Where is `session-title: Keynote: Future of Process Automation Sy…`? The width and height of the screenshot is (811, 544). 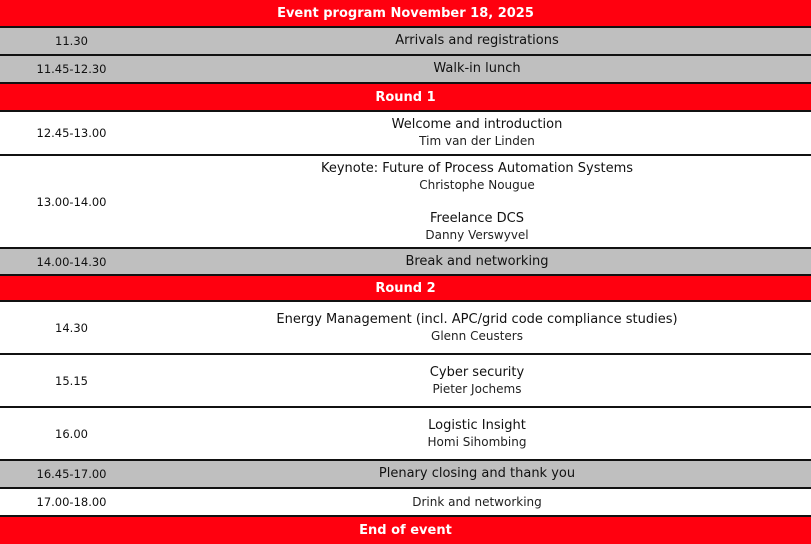
session-title: Keynote: Future of Process Automation Sy… is located at coordinates (477, 168).